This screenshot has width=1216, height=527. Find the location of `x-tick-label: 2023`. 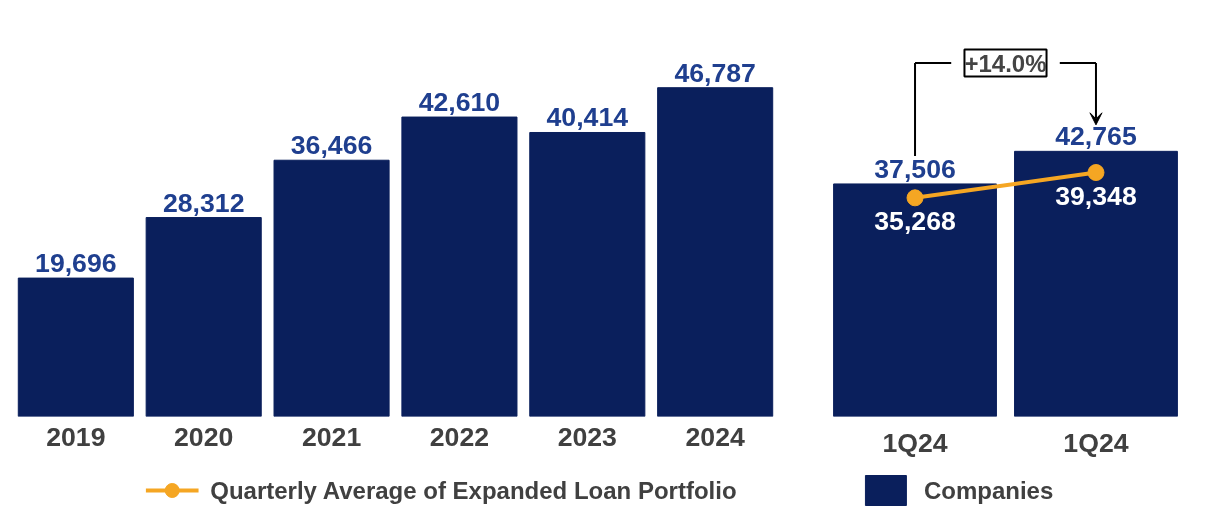

x-tick-label: 2023 is located at coordinates (587, 436).